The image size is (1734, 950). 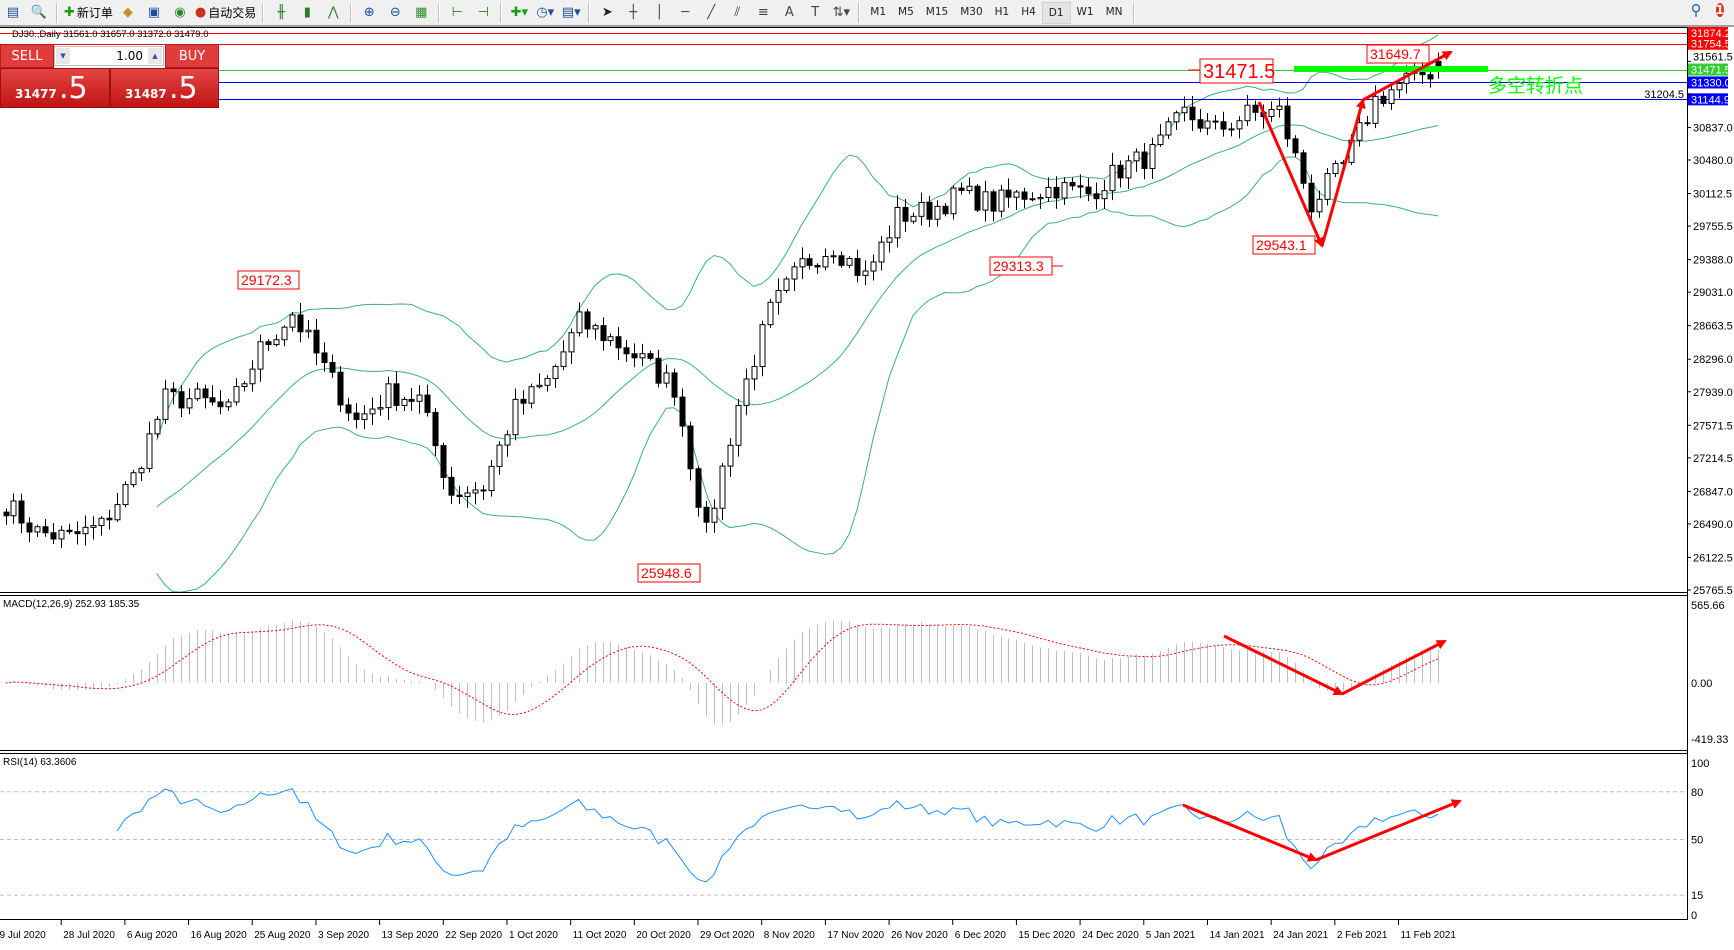 I want to click on signals-icon: ◉, so click(x=180, y=12).